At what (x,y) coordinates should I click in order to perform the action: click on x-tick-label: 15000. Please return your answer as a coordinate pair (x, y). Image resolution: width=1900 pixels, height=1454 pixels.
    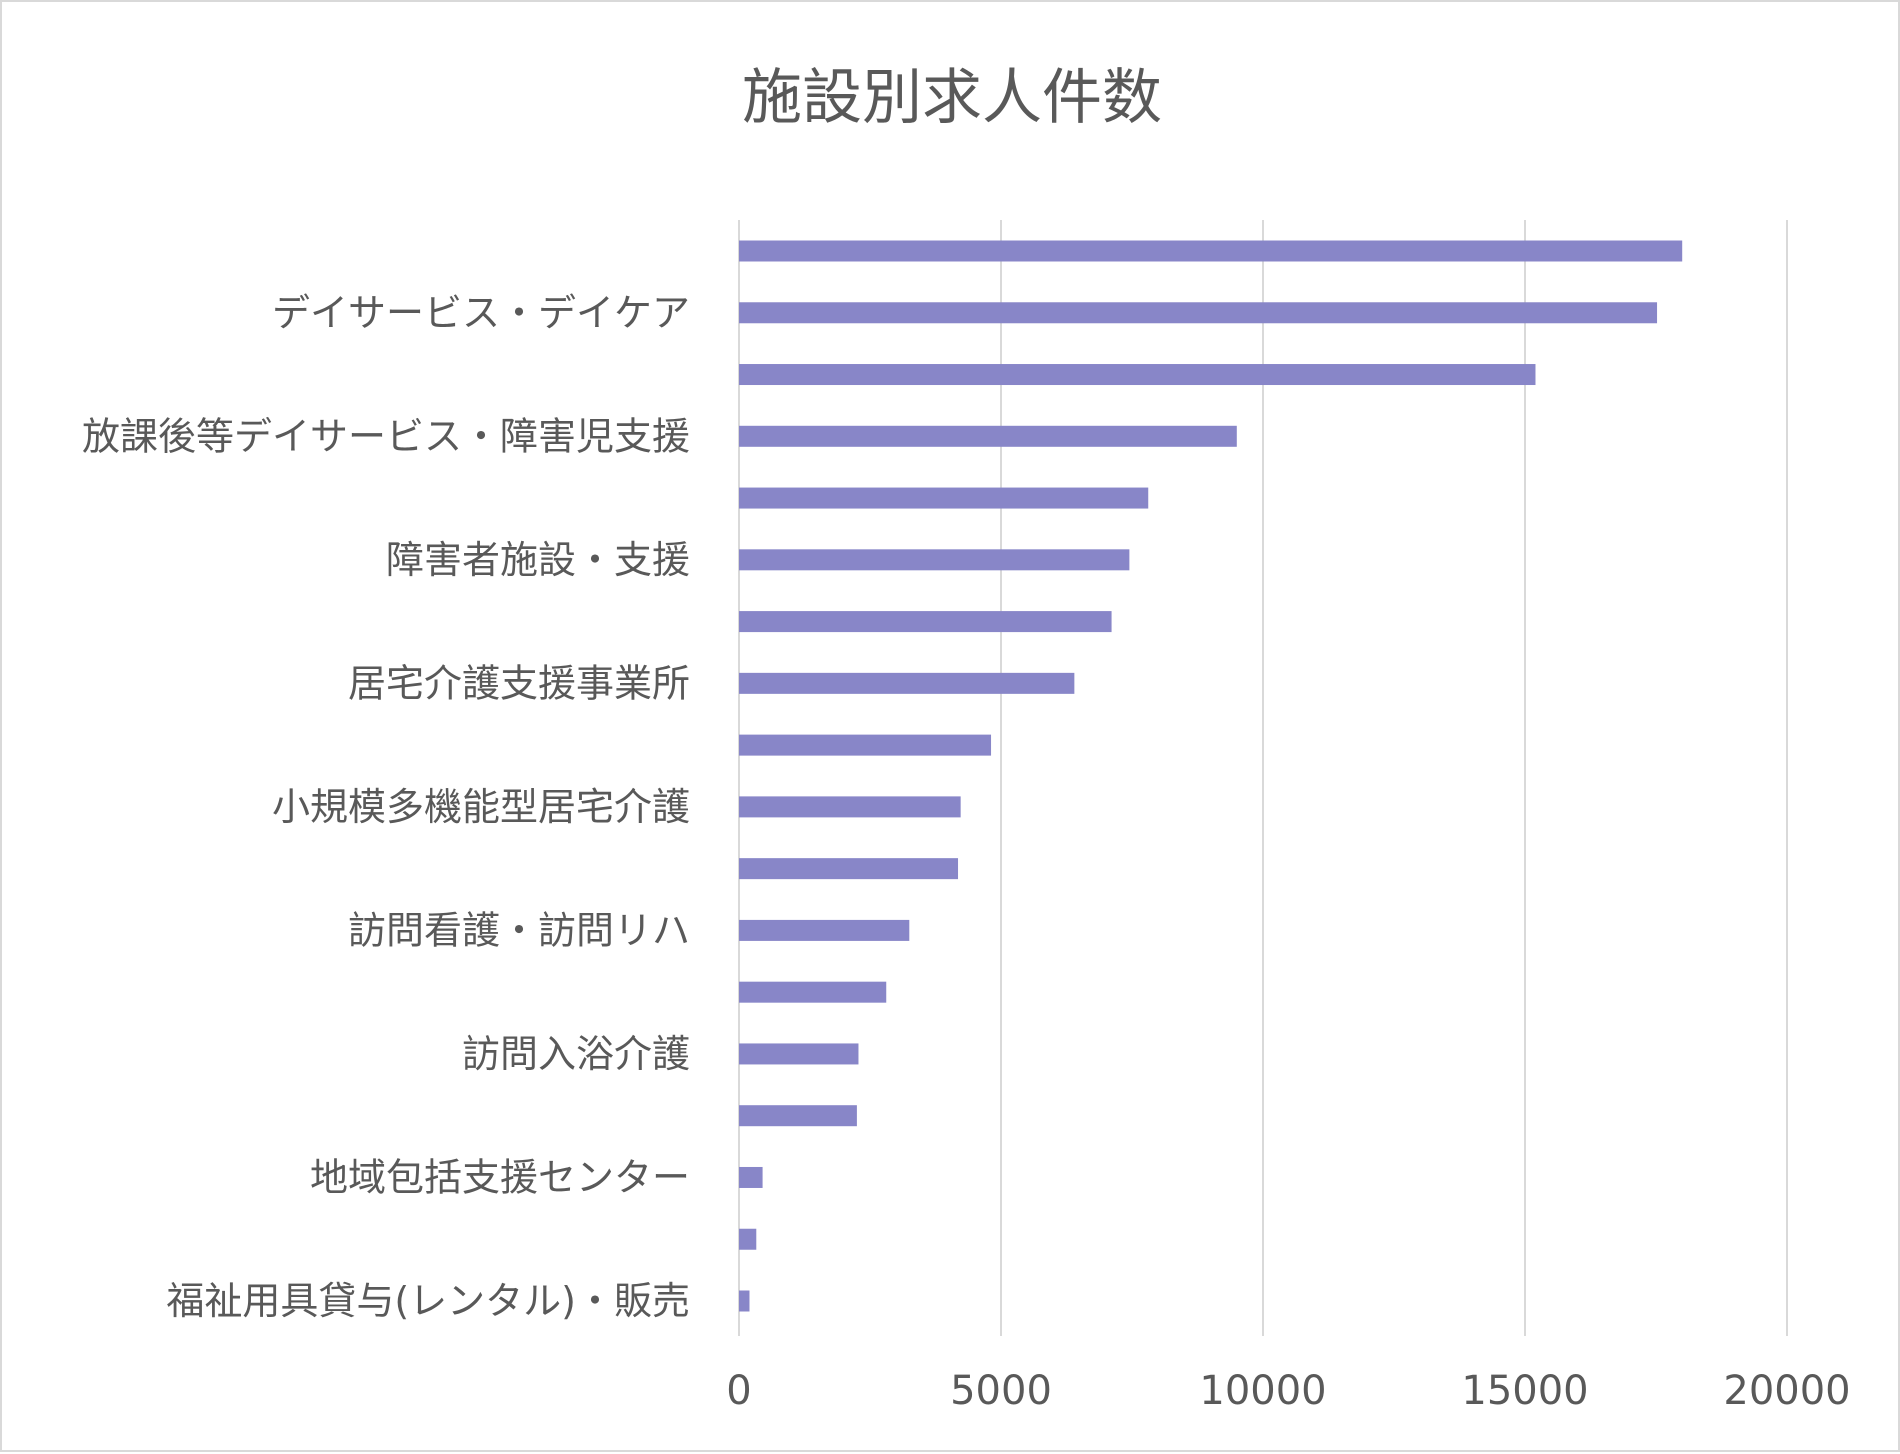
    Looking at the image, I should click on (1524, 1391).